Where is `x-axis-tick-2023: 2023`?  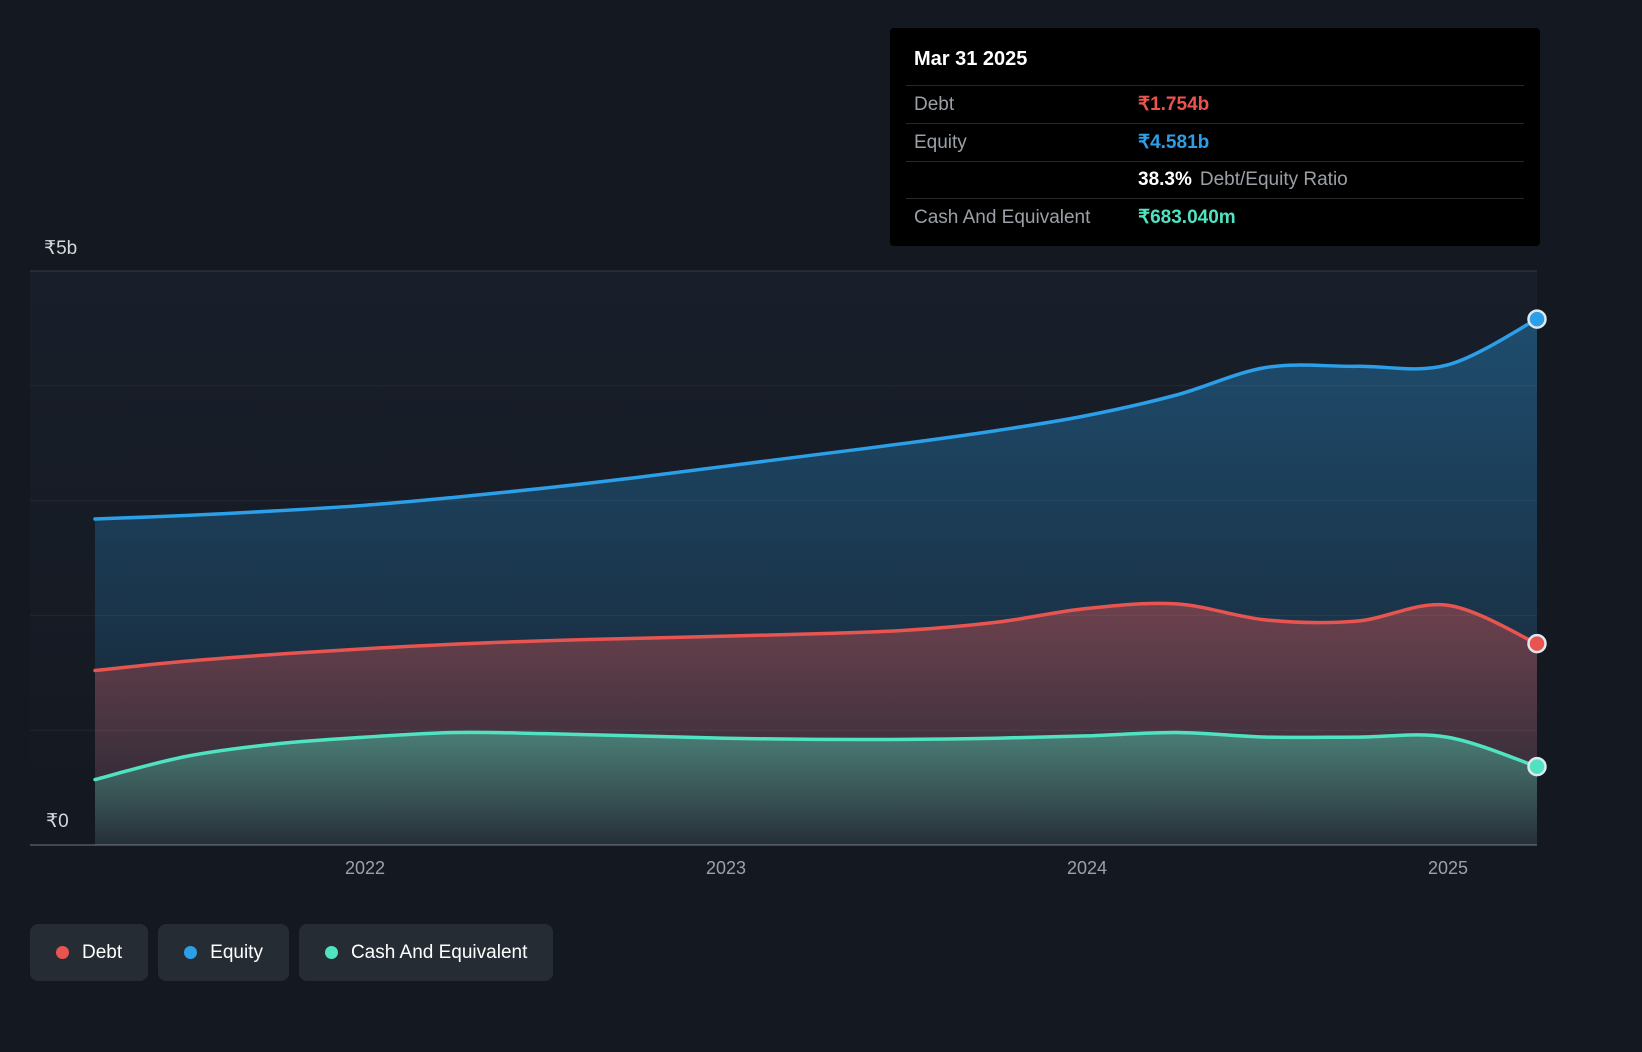 x-axis-tick-2023: 2023 is located at coordinates (726, 868).